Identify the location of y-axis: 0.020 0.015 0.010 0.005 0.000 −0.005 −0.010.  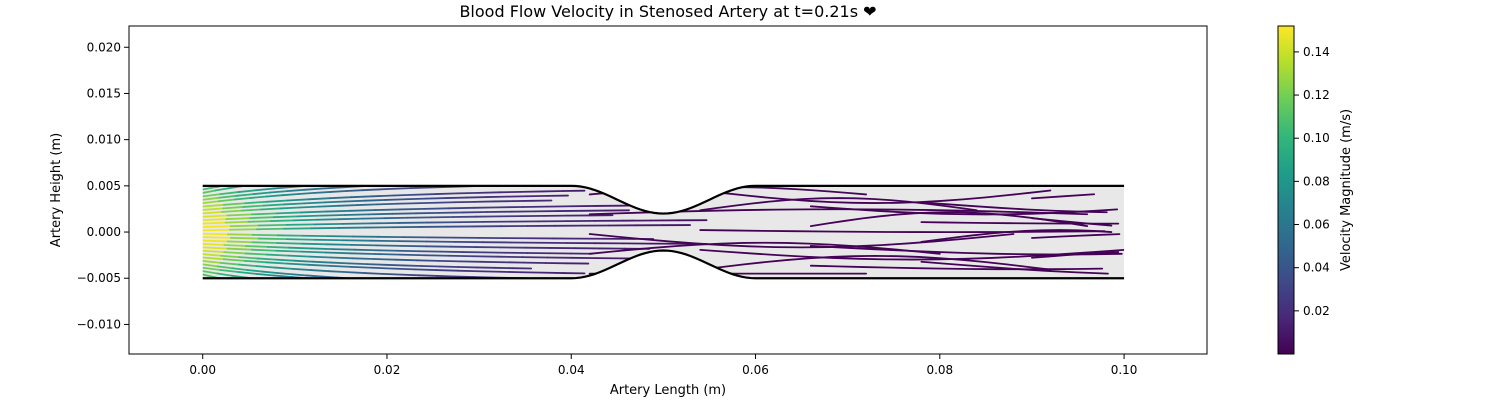
(103, 185).